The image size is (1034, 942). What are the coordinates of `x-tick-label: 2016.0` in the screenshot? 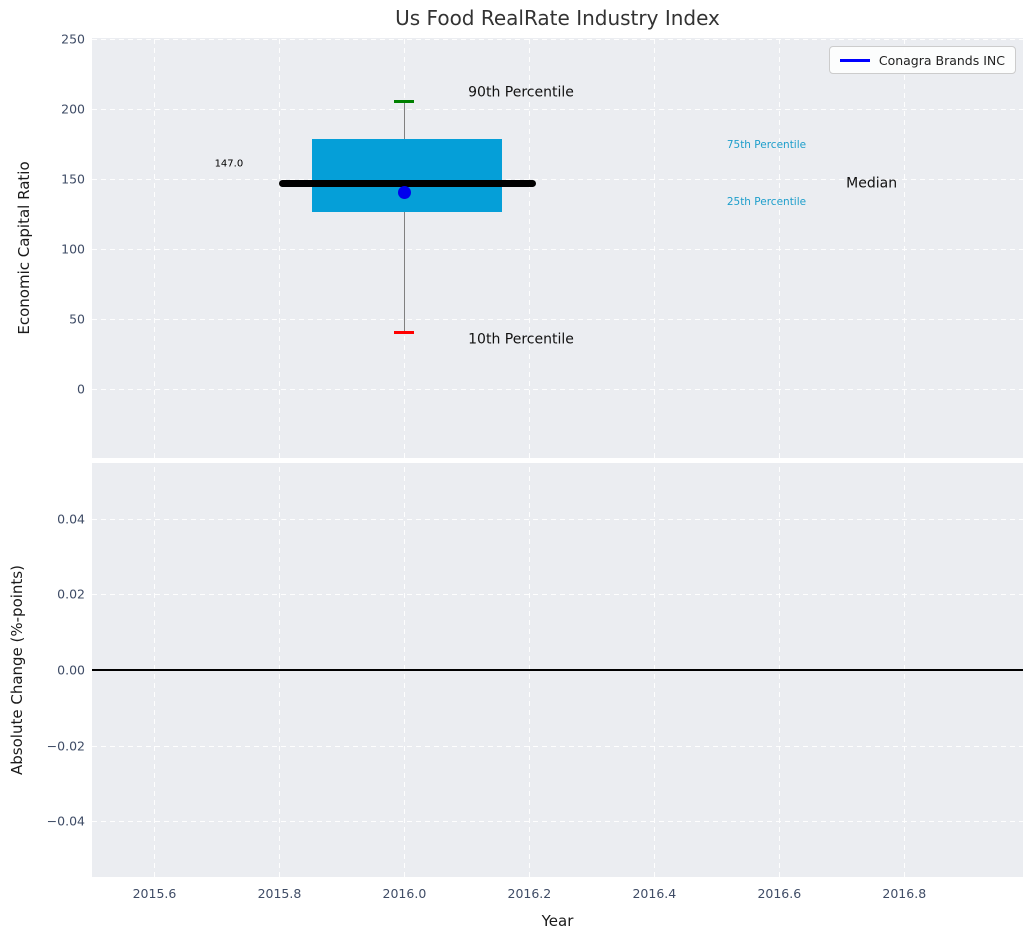 It's located at (404, 893).